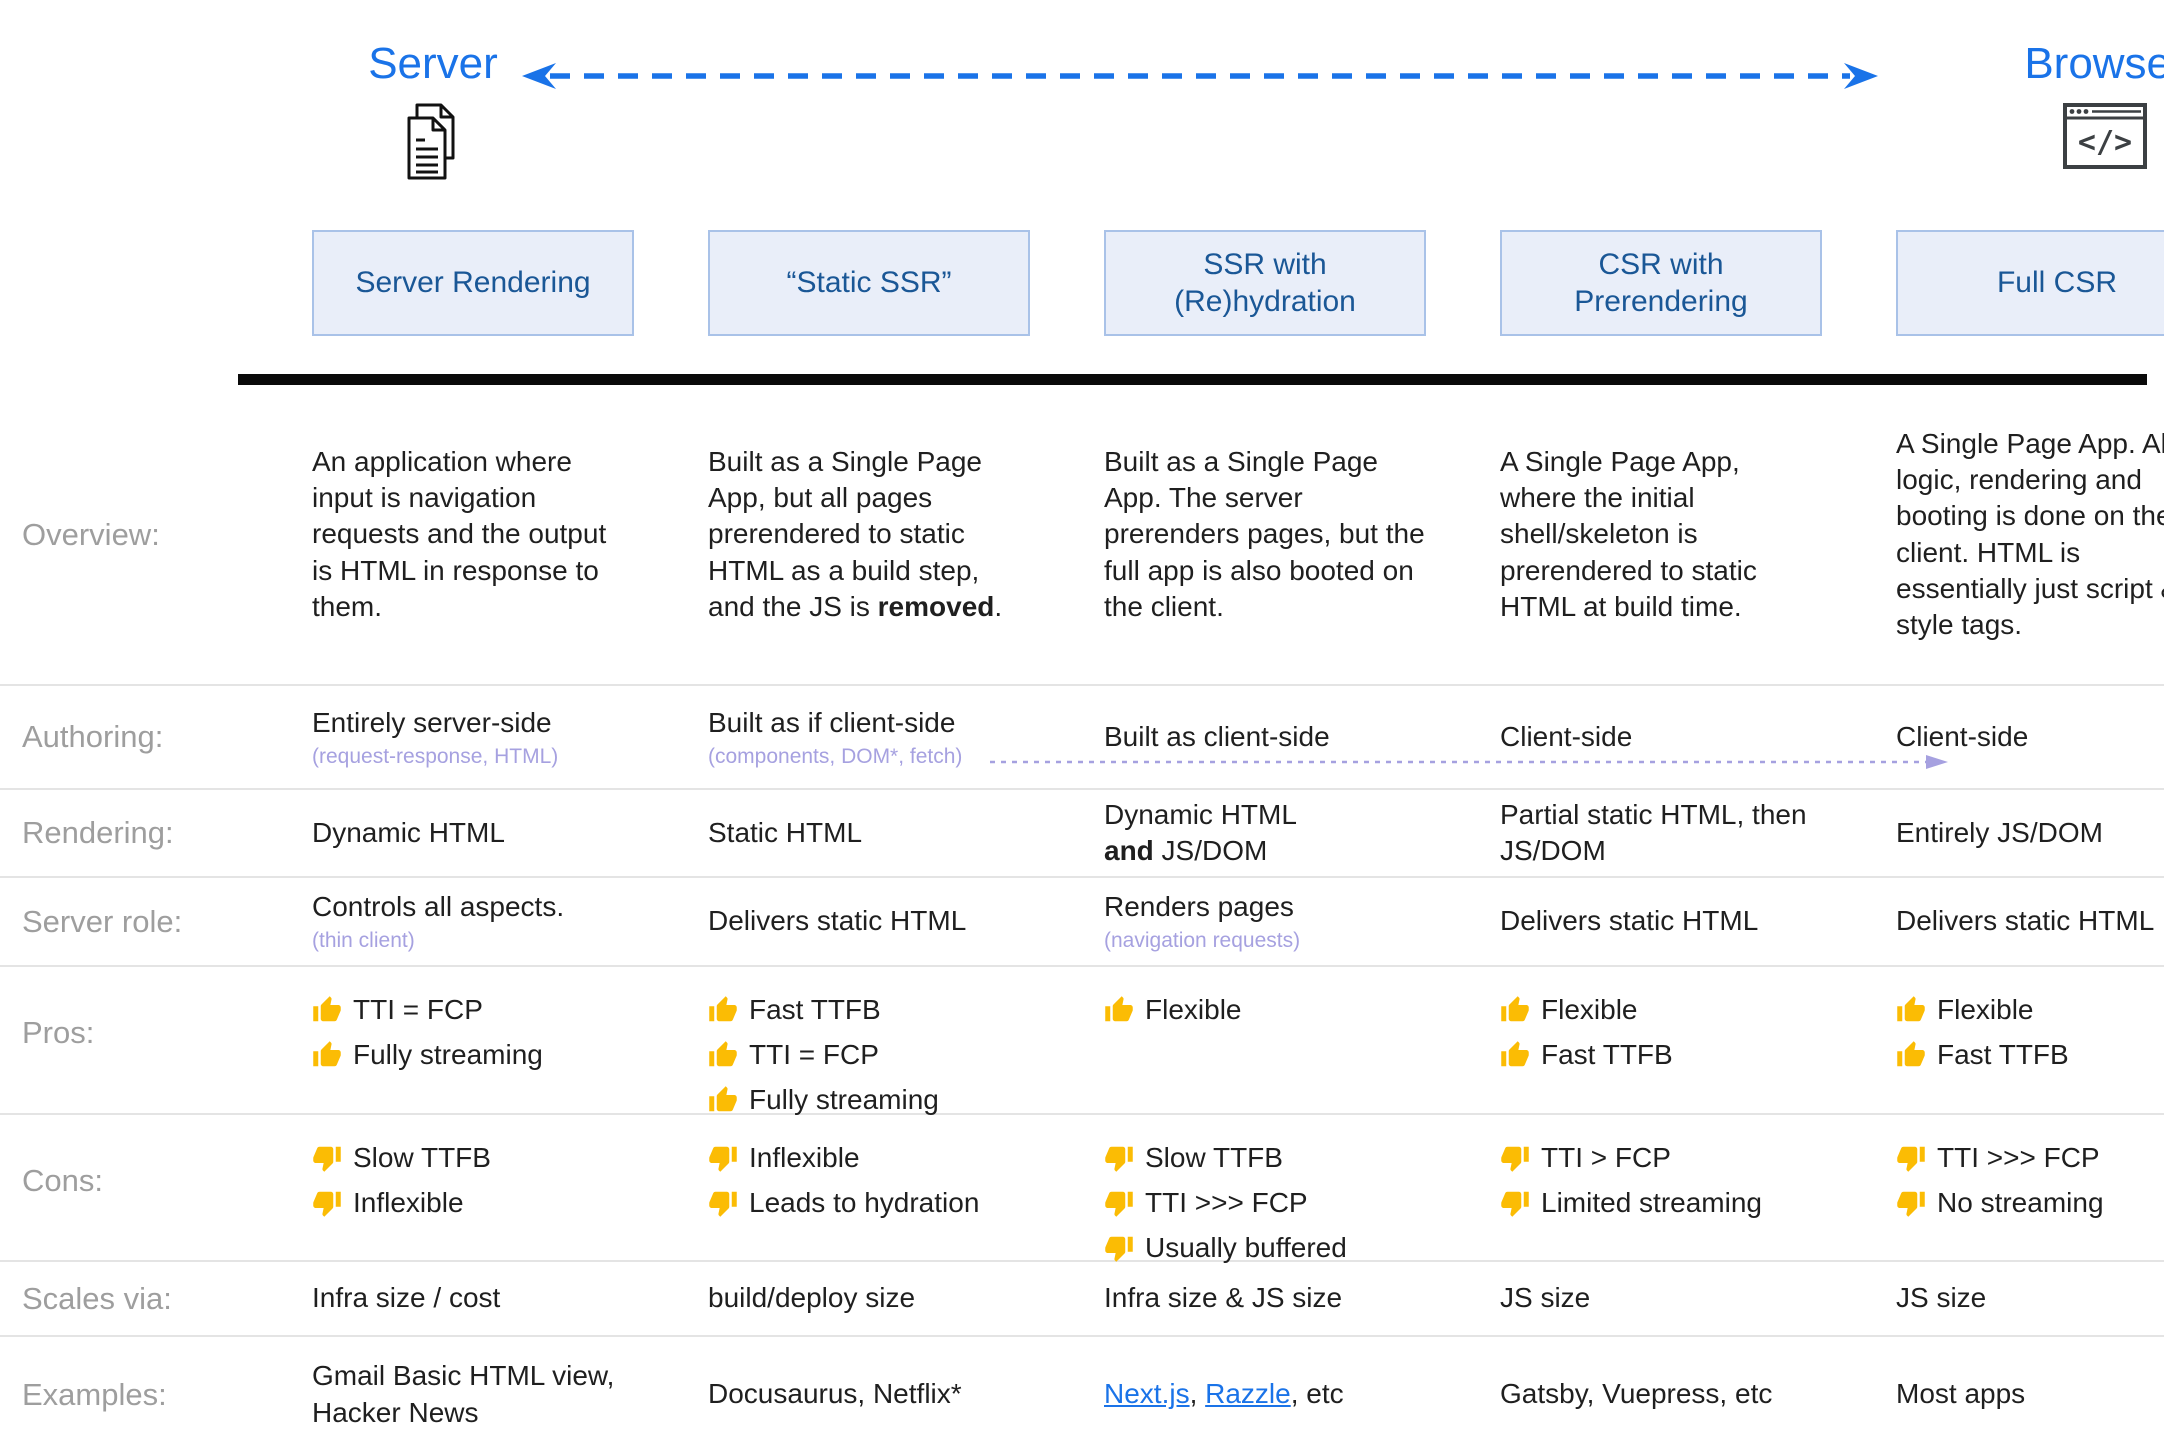  I want to click on authoring-cell-4: Client-side, so click(1566, 736).